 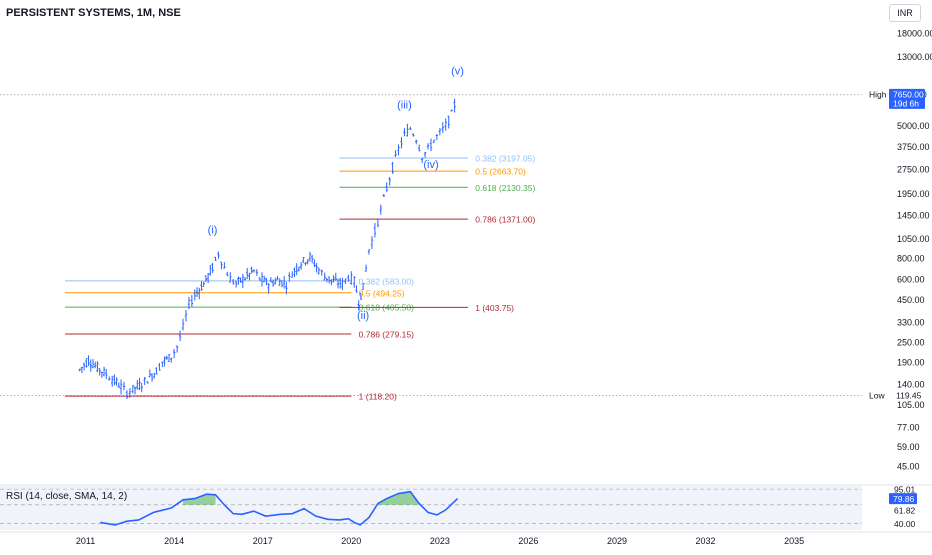 I want to click on time-tick-label: 2011, so click(x=85, y=541).